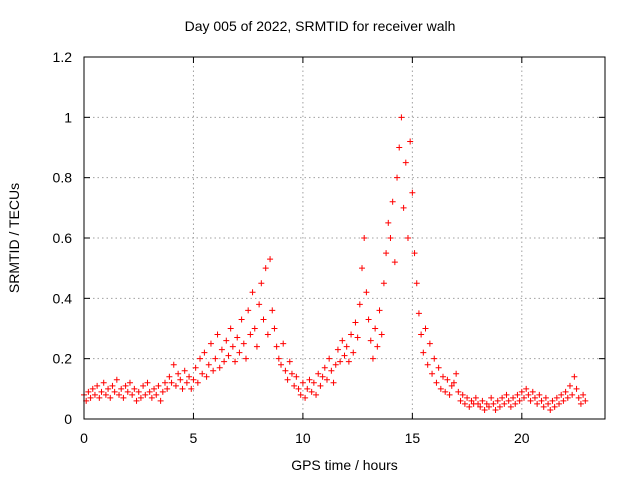 Image resolution: width=640 pixels, height=480 pixels. I want to click on x-tick-label: 5, so click(194, 438).